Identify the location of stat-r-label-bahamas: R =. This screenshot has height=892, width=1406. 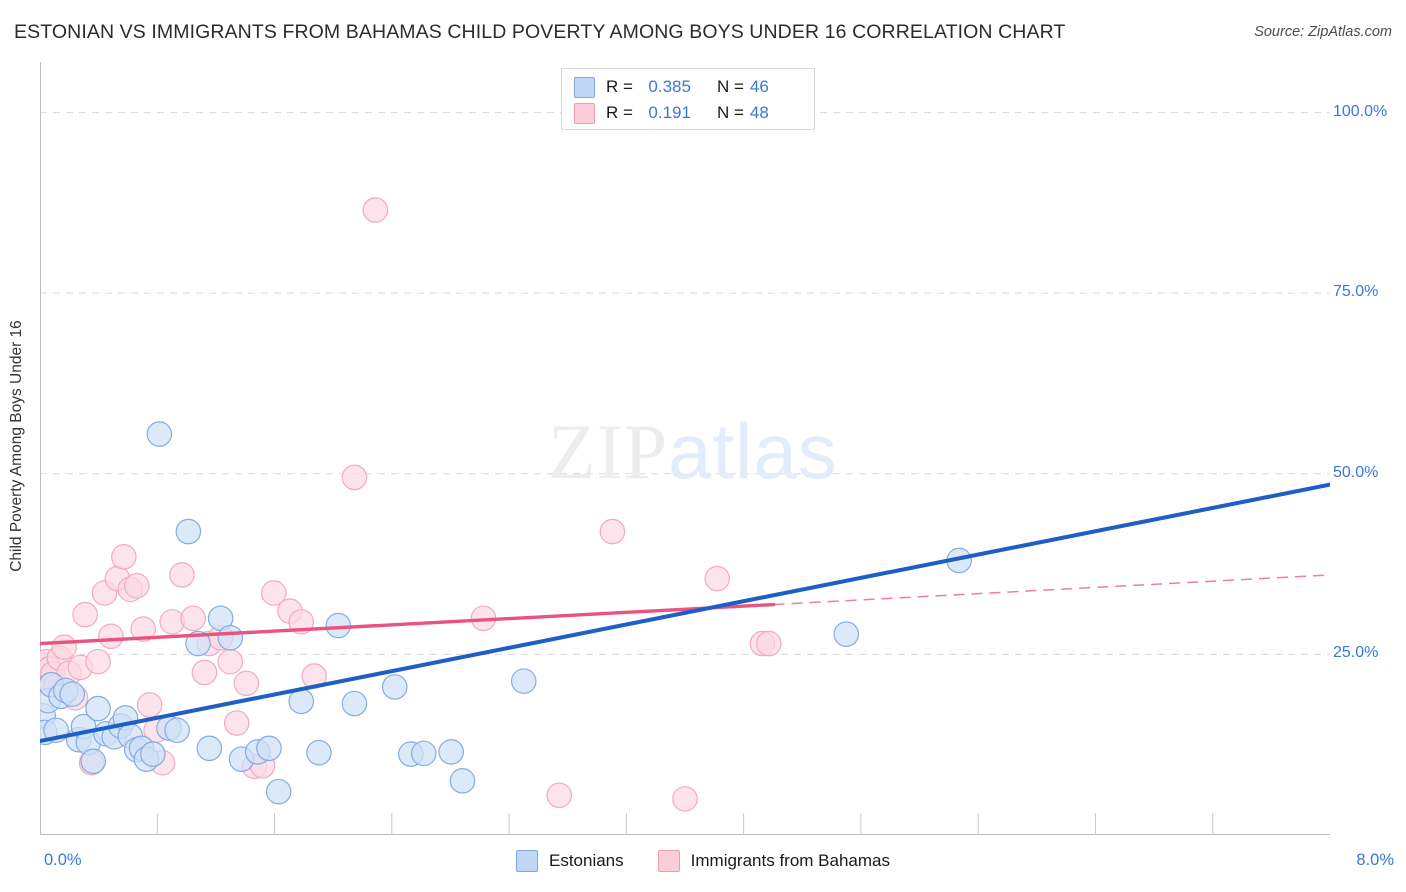
(619, 112).